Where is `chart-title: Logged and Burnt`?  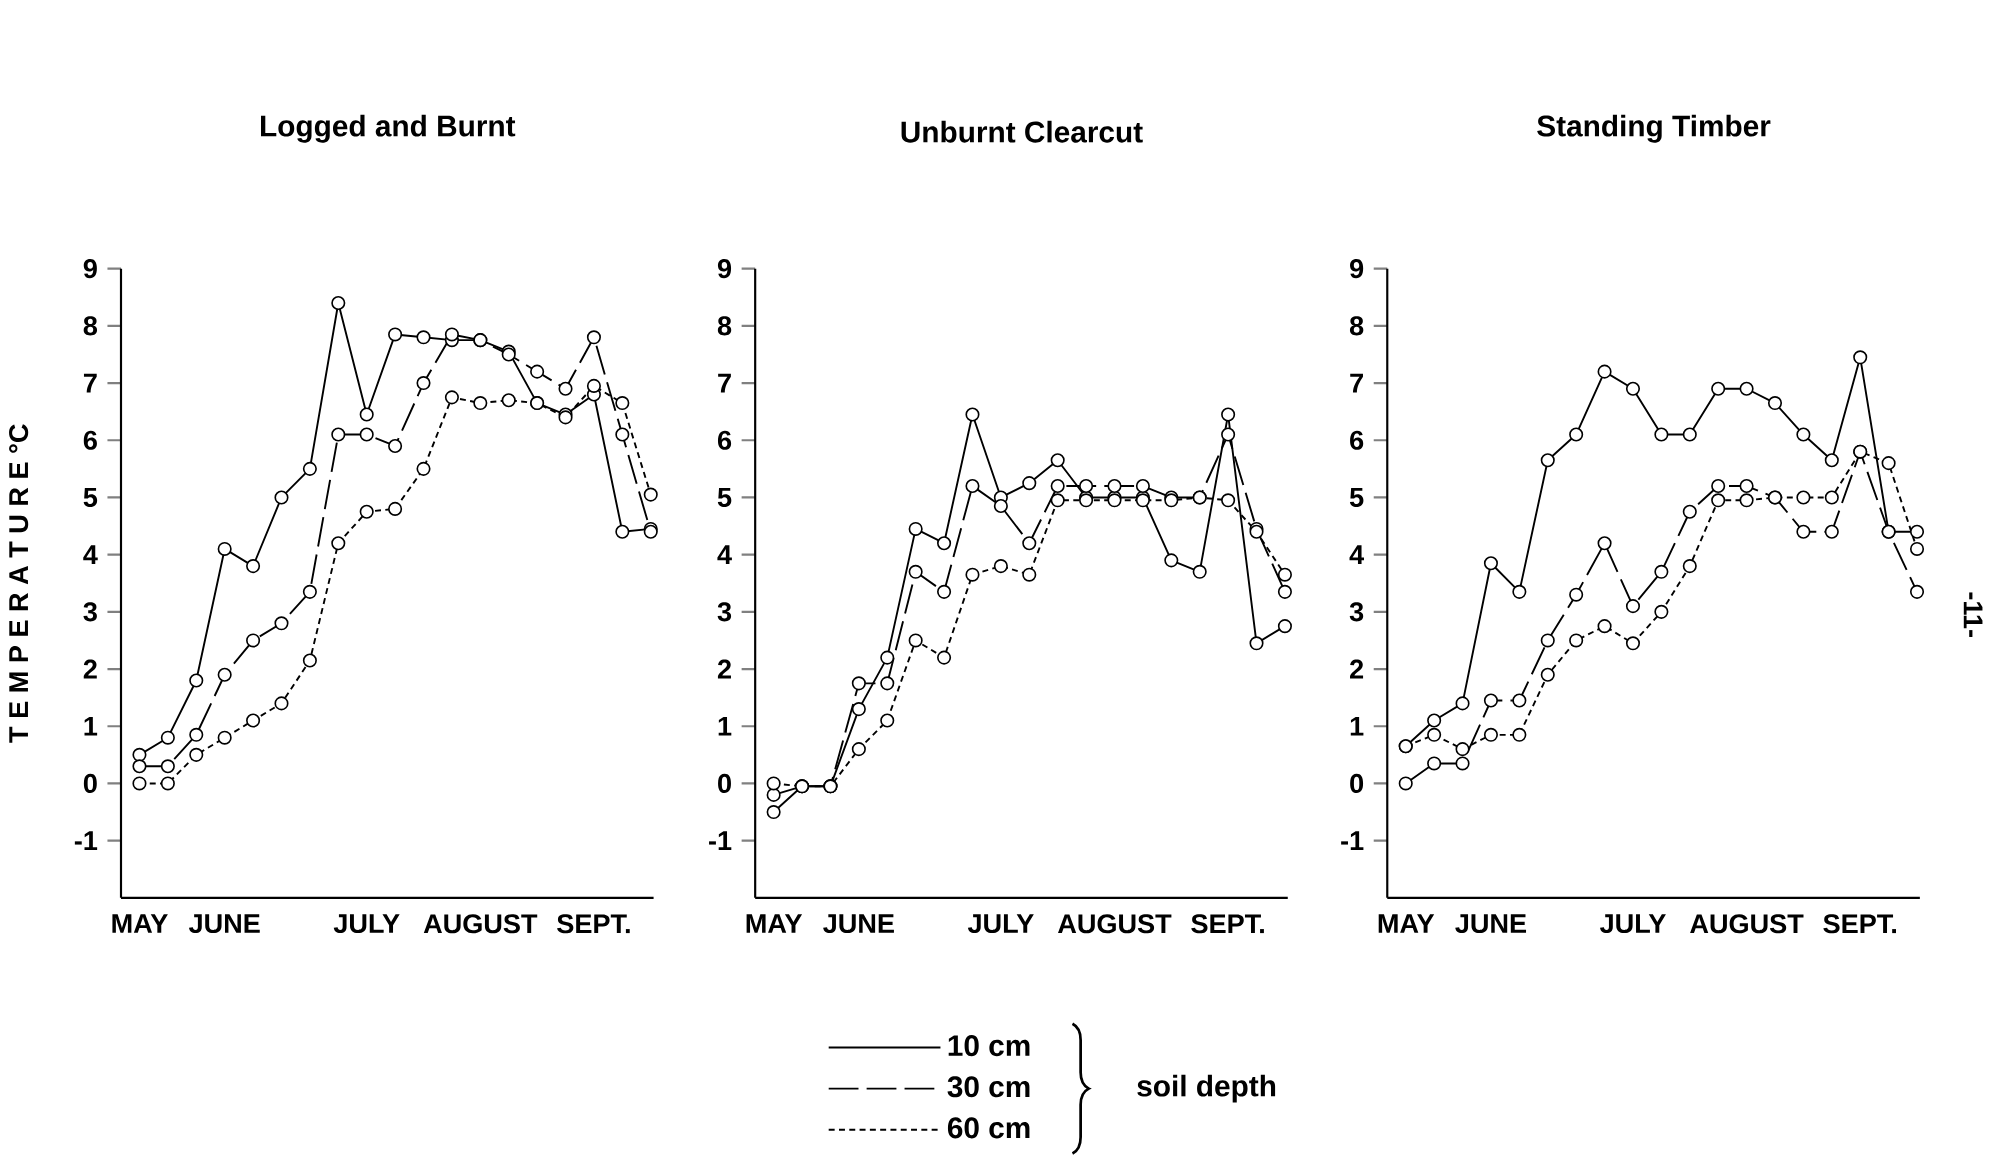 chart-title: Logged and Burnt is located at coordinates (388, 128).